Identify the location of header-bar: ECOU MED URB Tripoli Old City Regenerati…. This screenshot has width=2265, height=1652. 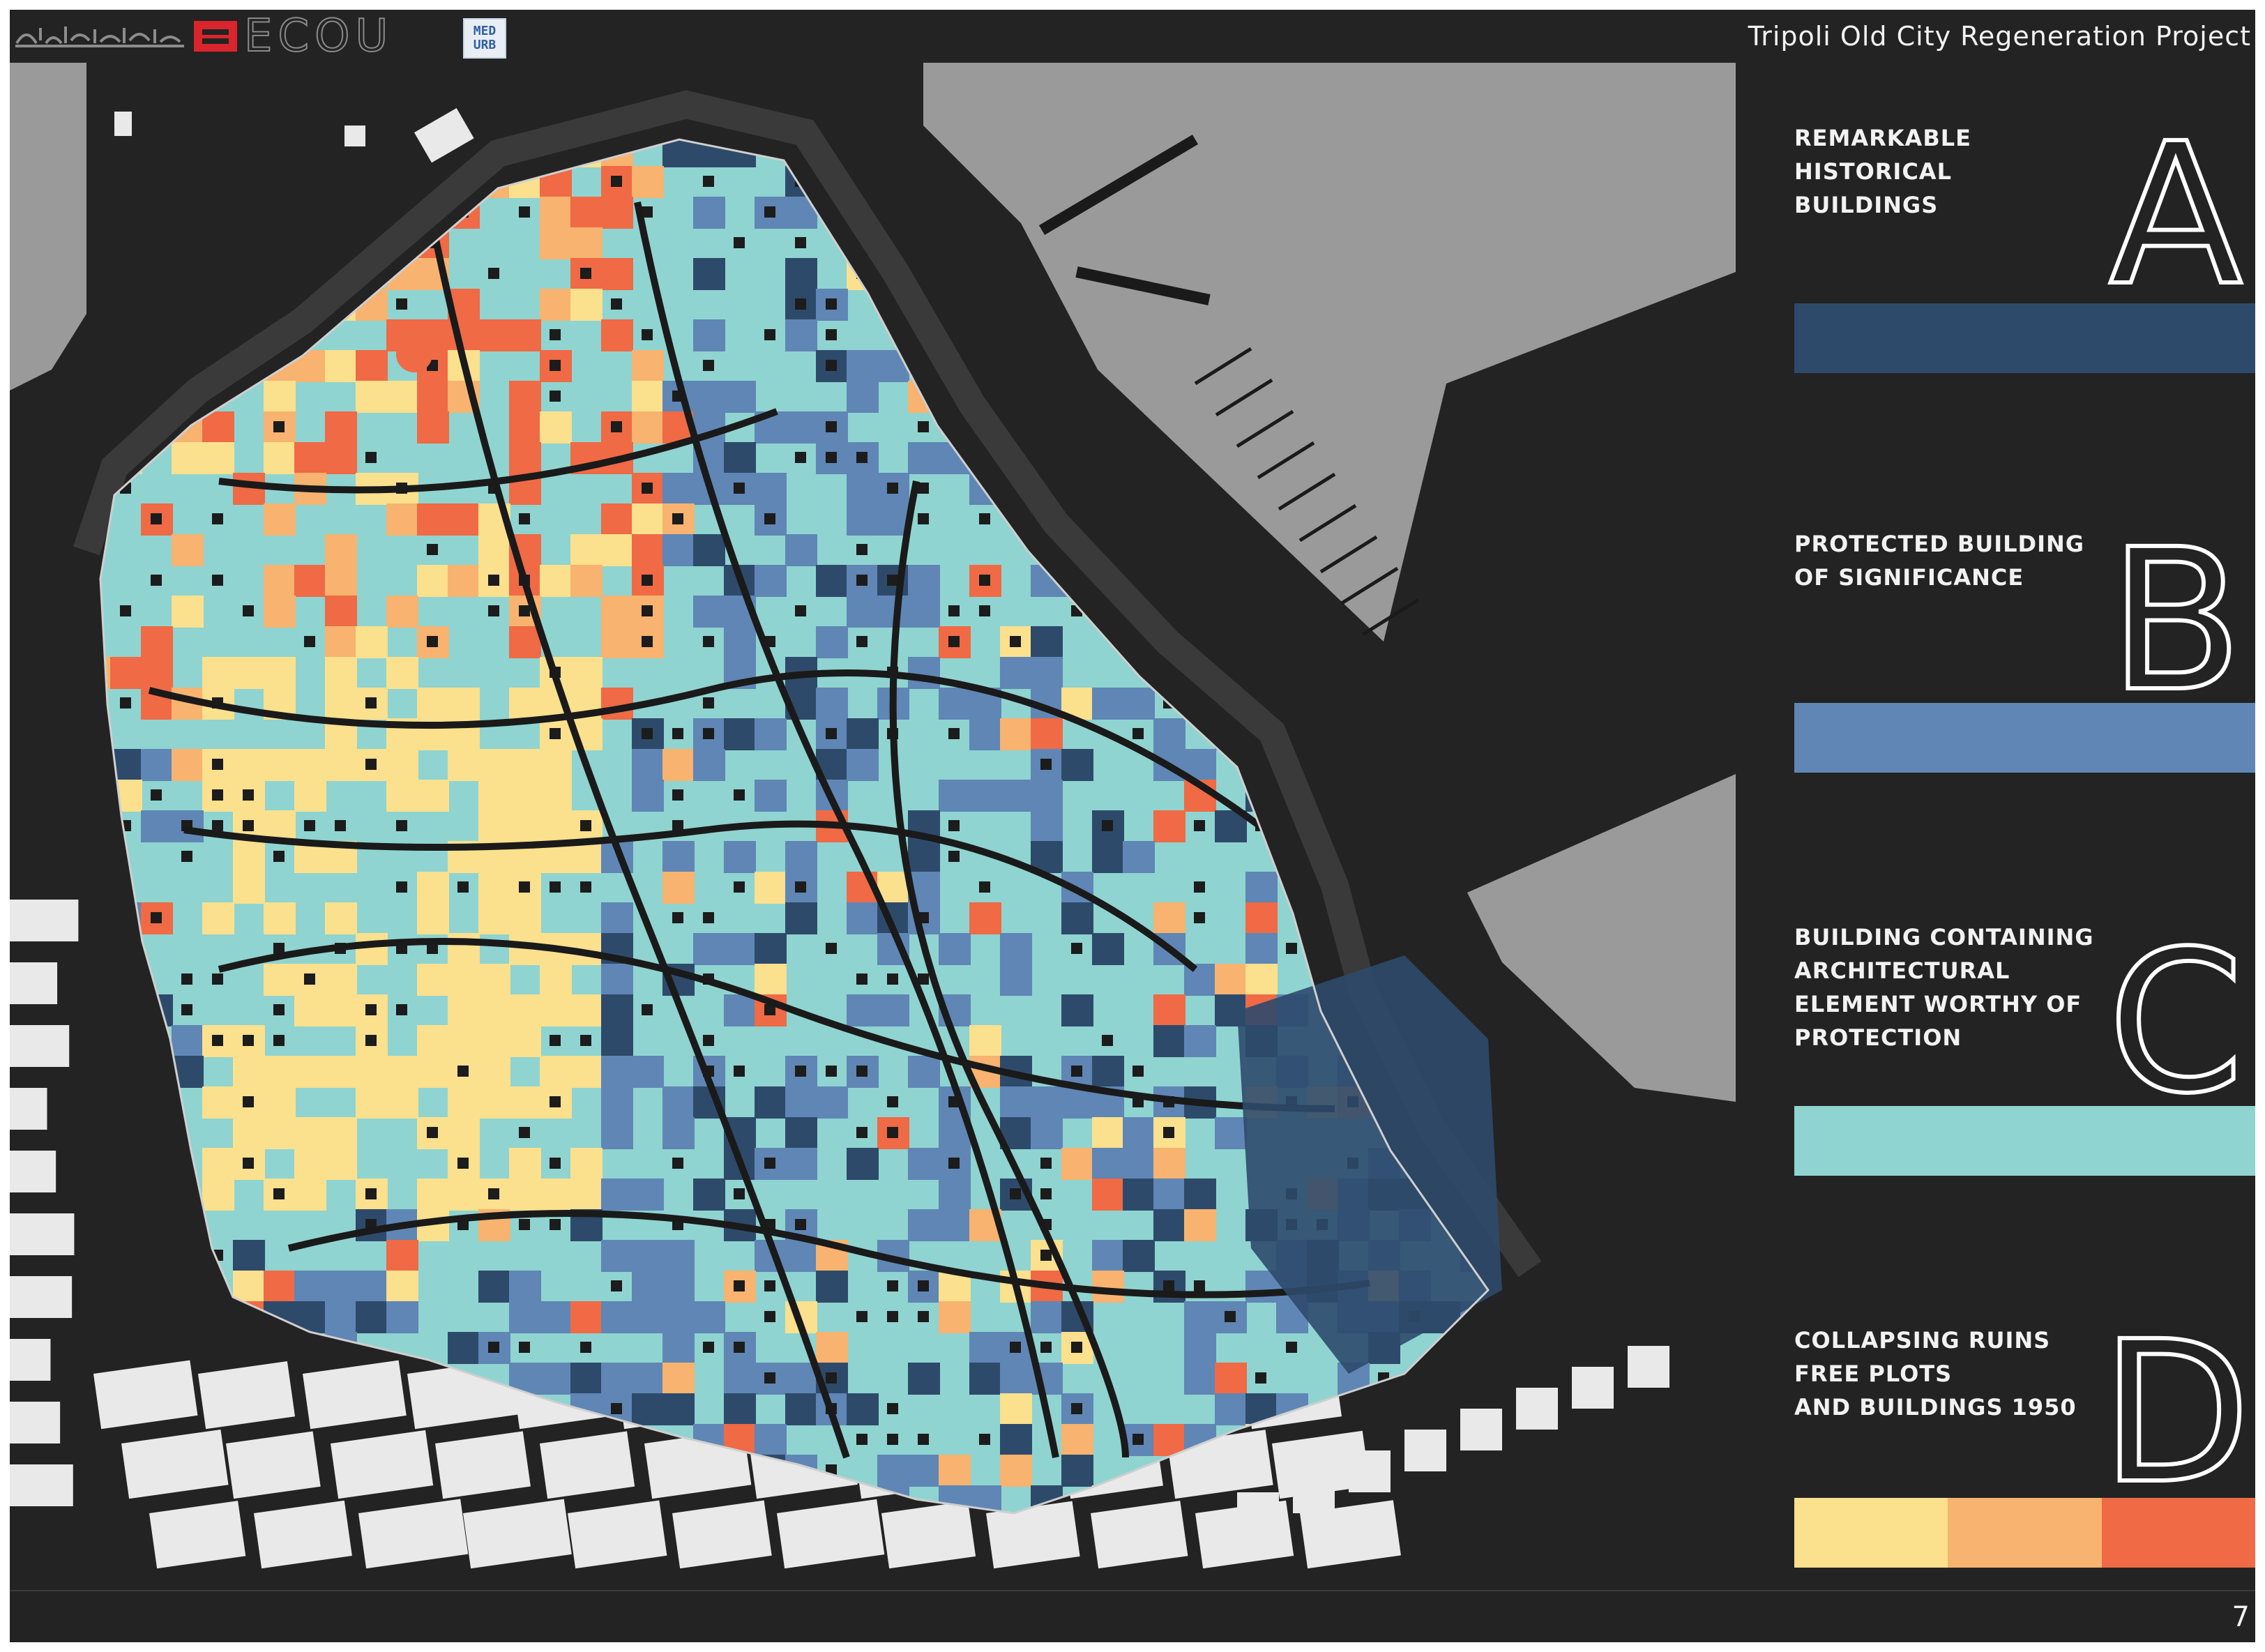
(1132, 36).